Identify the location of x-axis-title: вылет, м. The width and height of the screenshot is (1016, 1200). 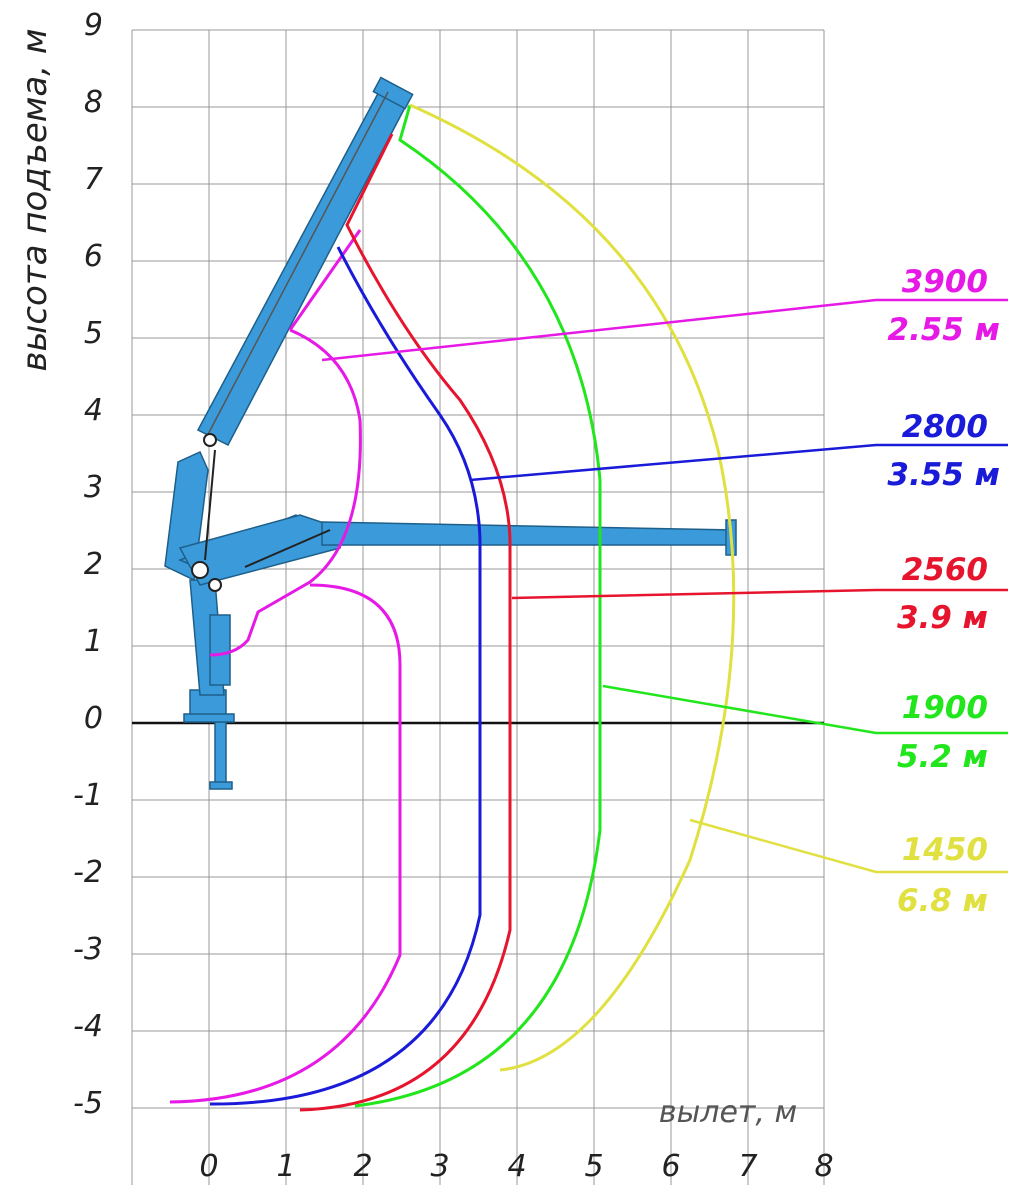
(728, 1112).